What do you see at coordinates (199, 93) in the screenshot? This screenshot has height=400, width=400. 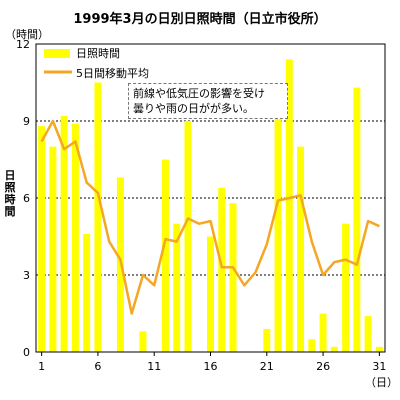 I see `annotation-line-1: 前線や低気圧の影響を受け` at bounding box center [199, 93].